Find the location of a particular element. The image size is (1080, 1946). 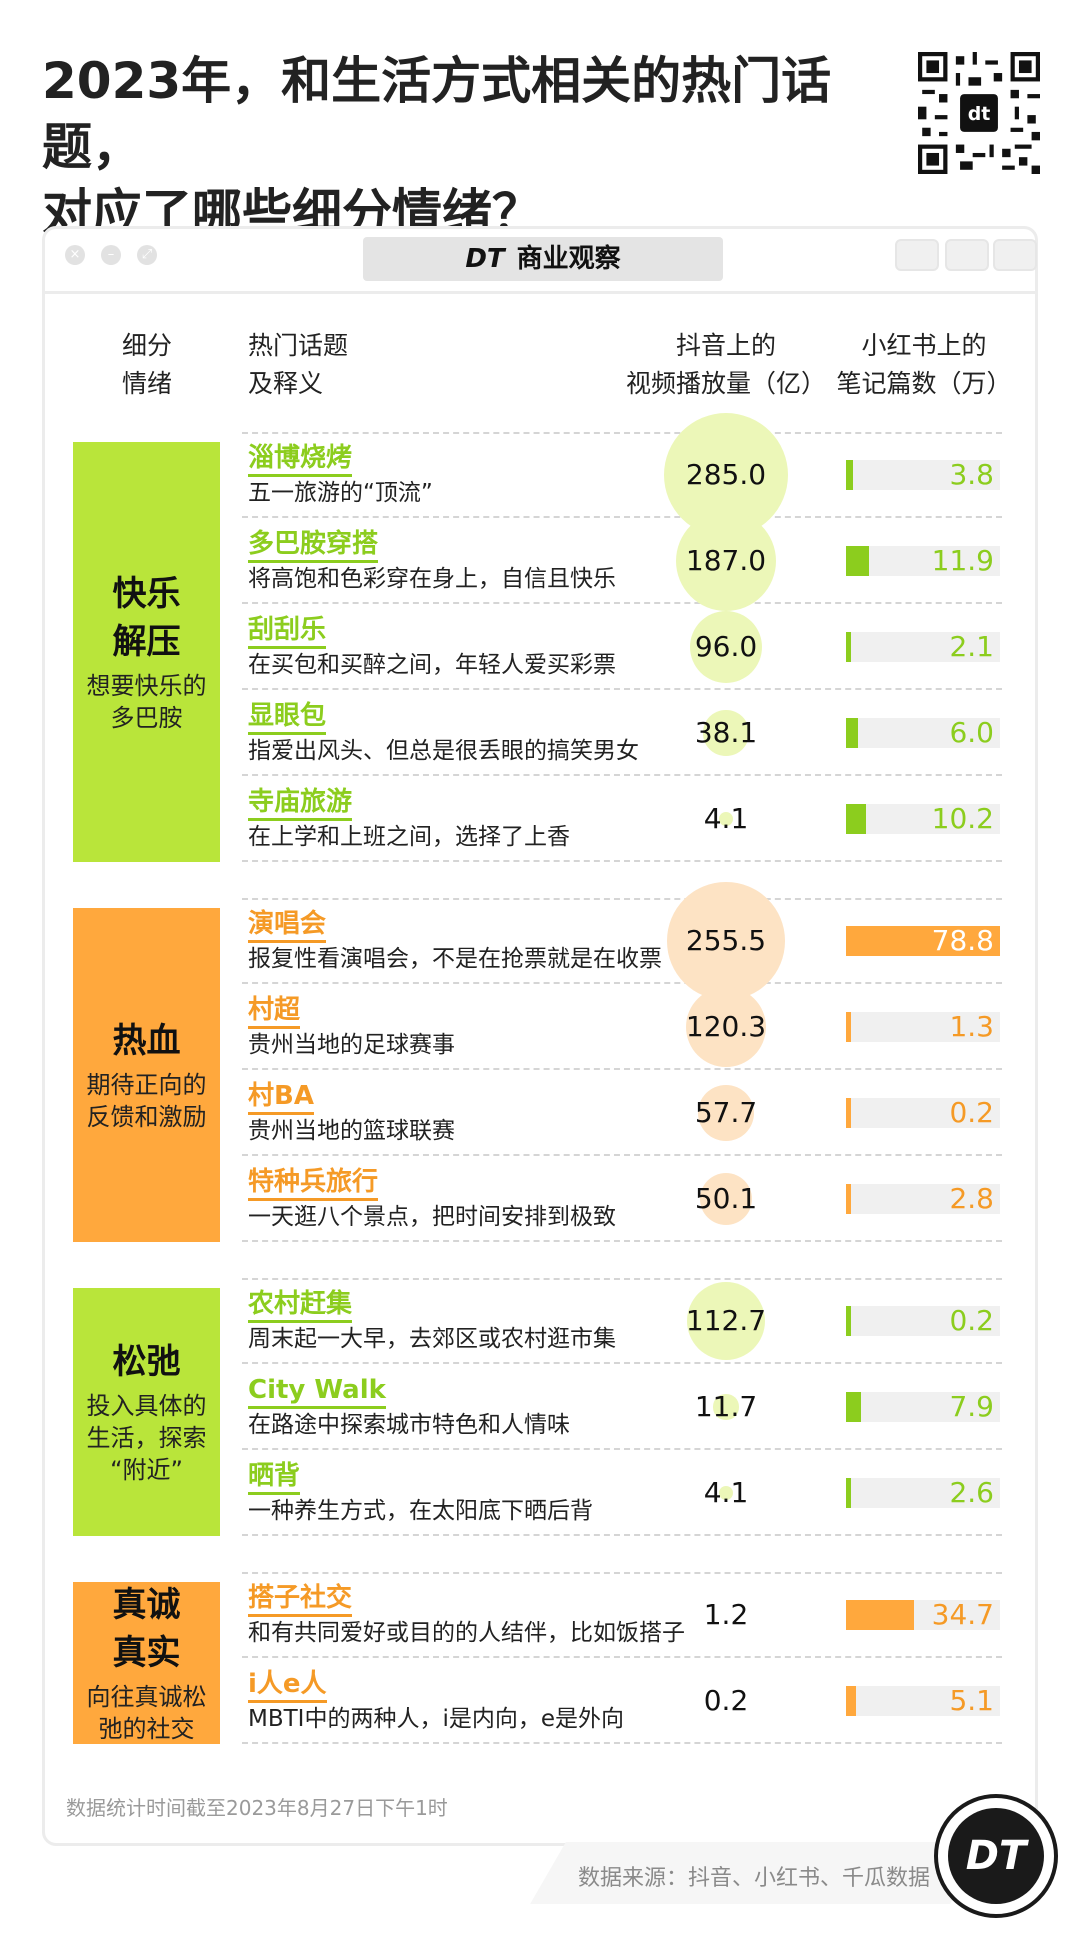

emotion-name: 解压 is located at coordinates (146, 642).